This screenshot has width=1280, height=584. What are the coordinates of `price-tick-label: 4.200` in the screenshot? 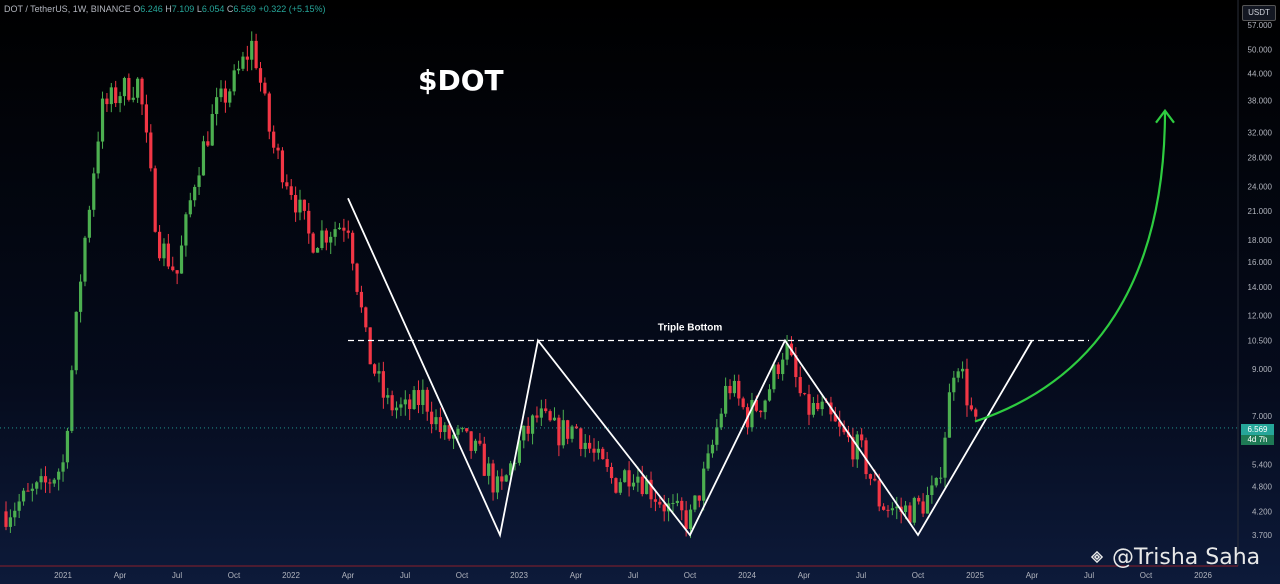 It's located at (1262, 511).